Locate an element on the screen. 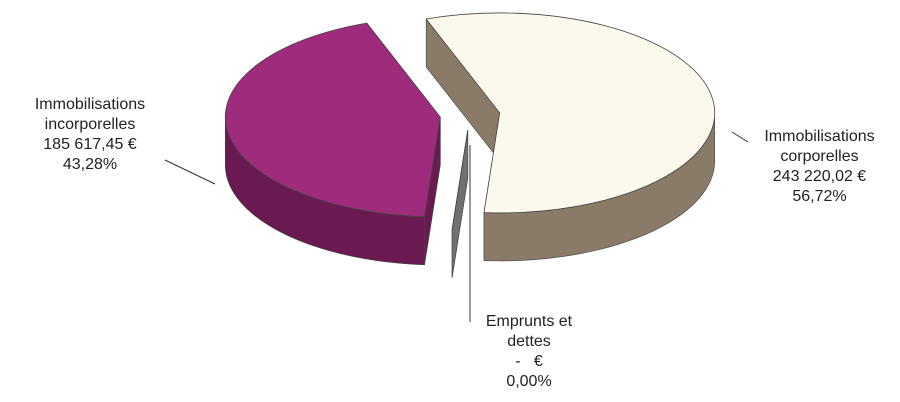 The image size is (900, 402). amount-label: 243 220,02 € is located at coordinates (819, 176).